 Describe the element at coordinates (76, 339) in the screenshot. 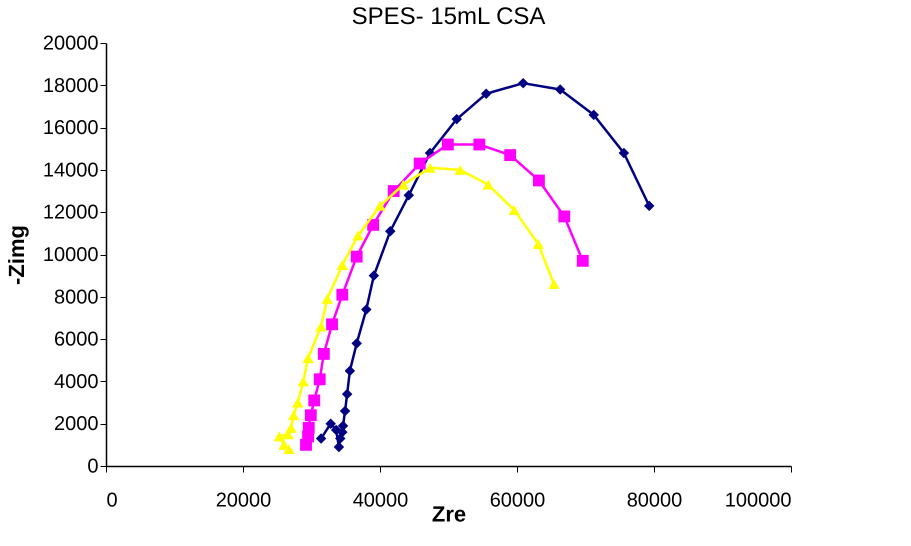

I see `y-tick-label: 6000` at that location.